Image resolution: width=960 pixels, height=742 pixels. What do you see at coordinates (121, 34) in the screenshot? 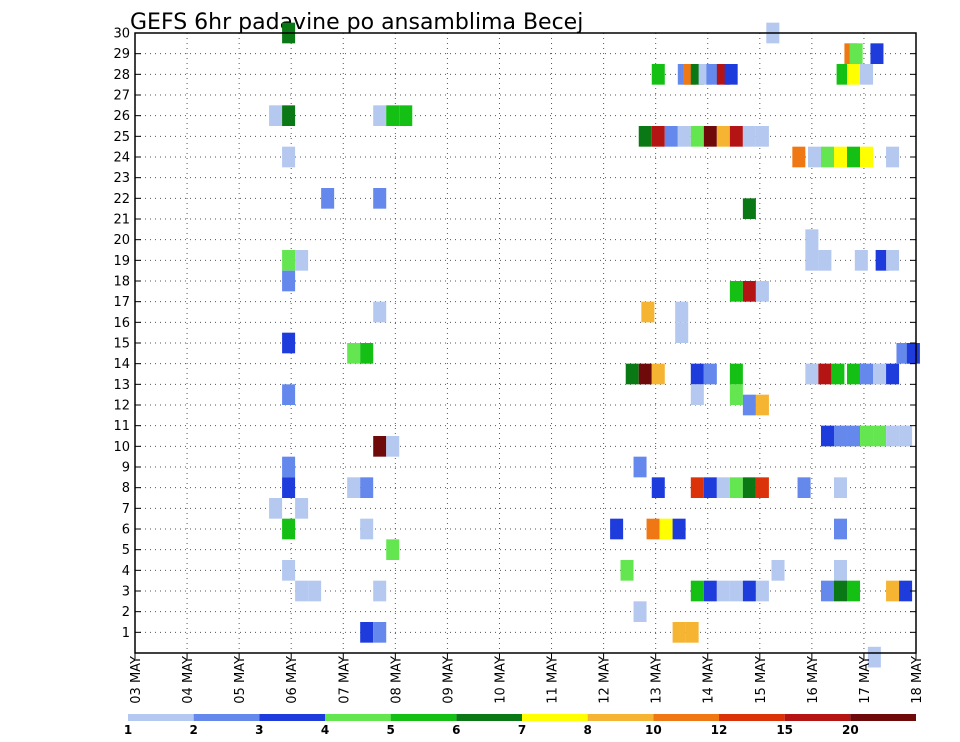
I see `y-tick-label: 30` at bounding box center [121, 34].